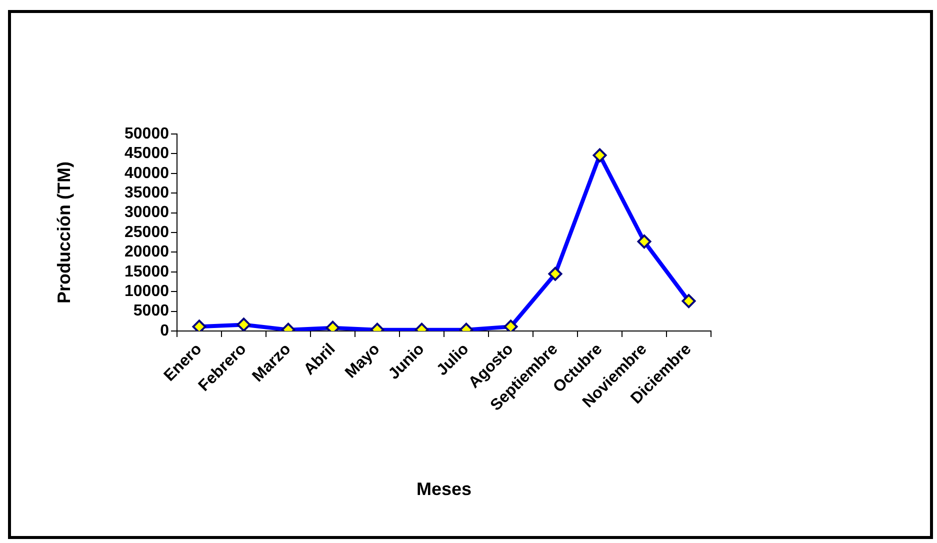 The height and width of the screenshot is (543, 937). What do you see at coordinates (444, 489) in the screenshot?
I see `x-axis-title: Meses` at bounding box center [444, 489].